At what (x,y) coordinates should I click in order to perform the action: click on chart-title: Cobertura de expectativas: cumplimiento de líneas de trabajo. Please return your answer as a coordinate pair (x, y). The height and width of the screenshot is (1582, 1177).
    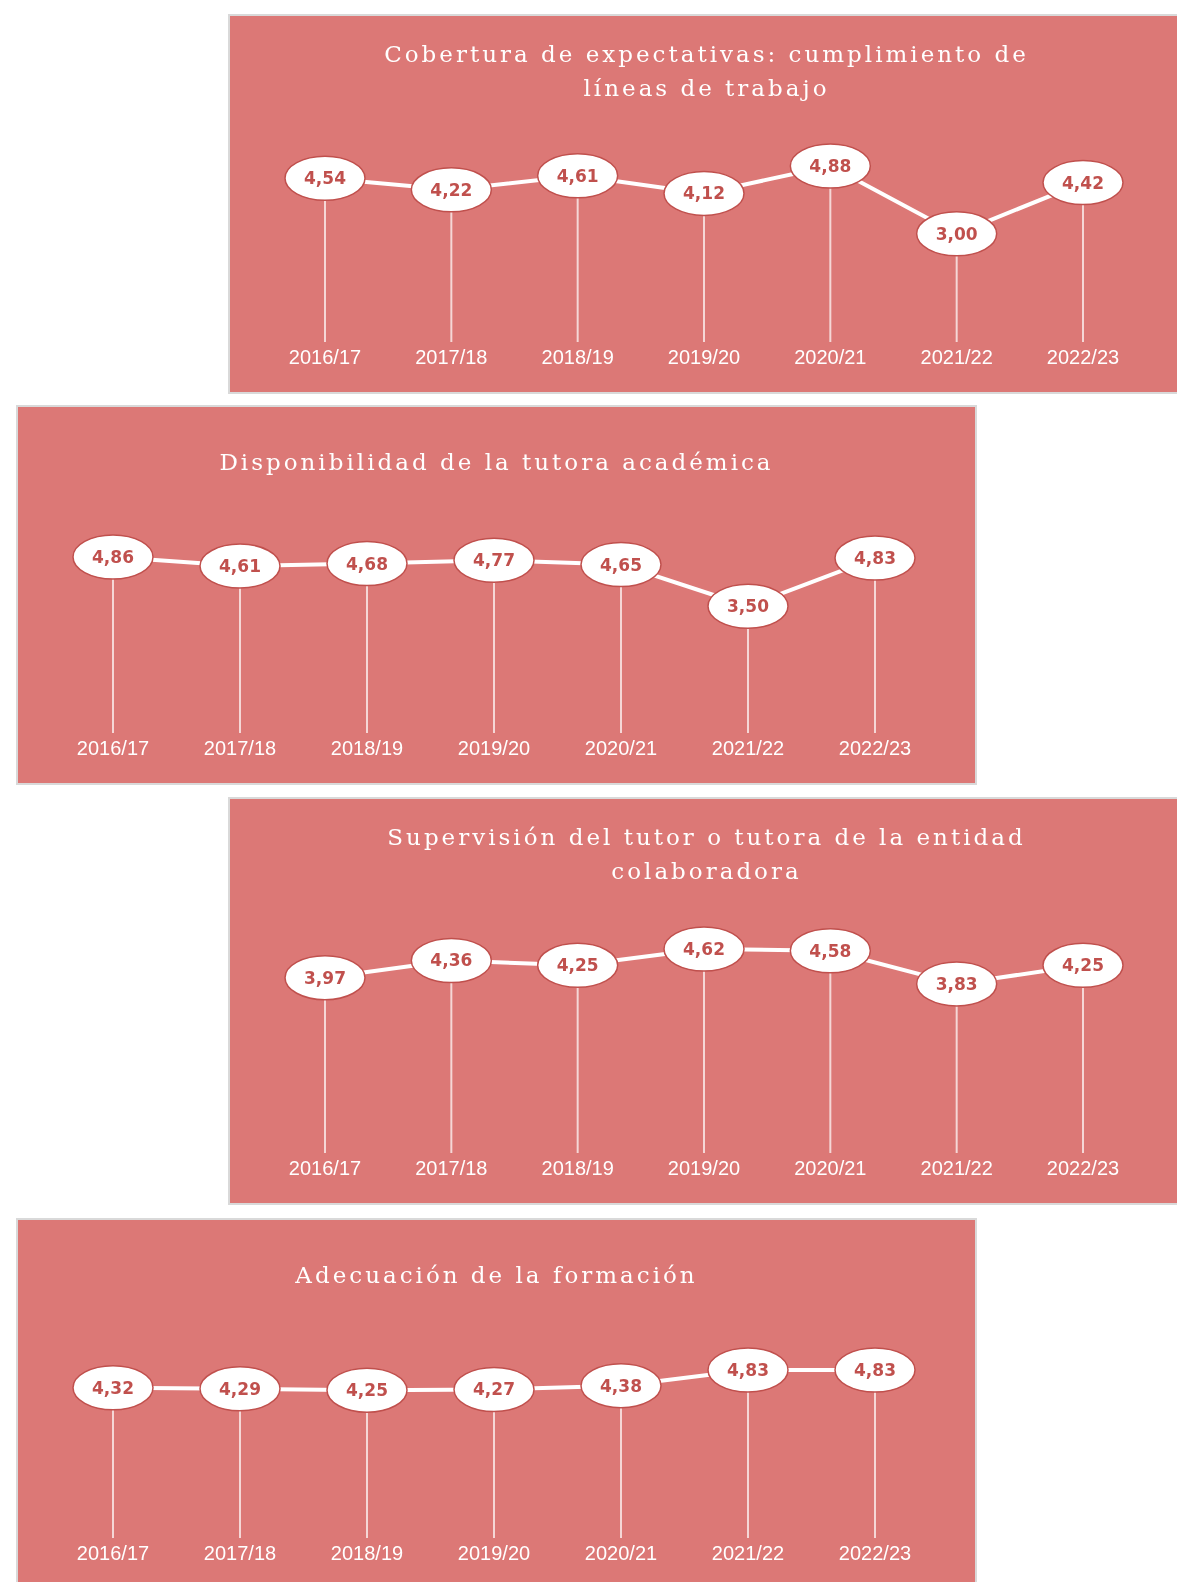
    Looking at the image, I should click on (706, 71).